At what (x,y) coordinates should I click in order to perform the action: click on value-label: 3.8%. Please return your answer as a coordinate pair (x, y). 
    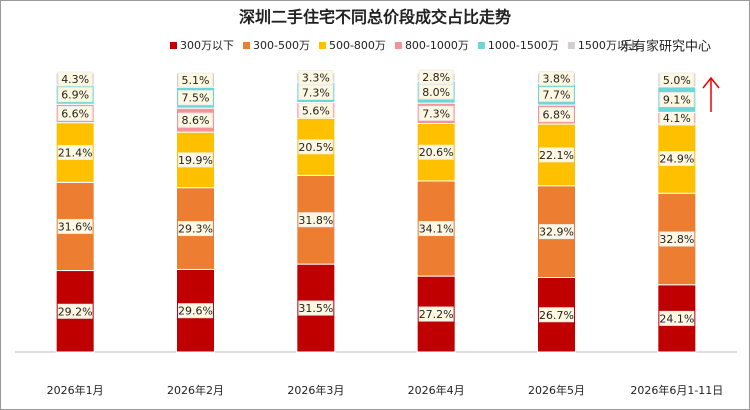
    Looking at the image, I should click on (557, 78).